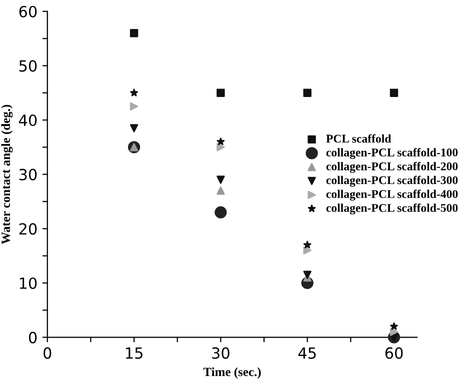  I want to click on y-axis-title: Water contact angle (deg.), so click(7, 174).